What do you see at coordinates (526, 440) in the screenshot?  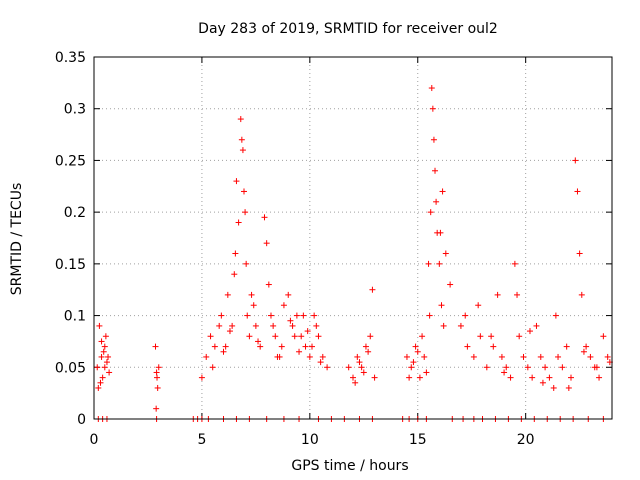 I see `x-tick-label: 20` at bounding box center [526, 440].